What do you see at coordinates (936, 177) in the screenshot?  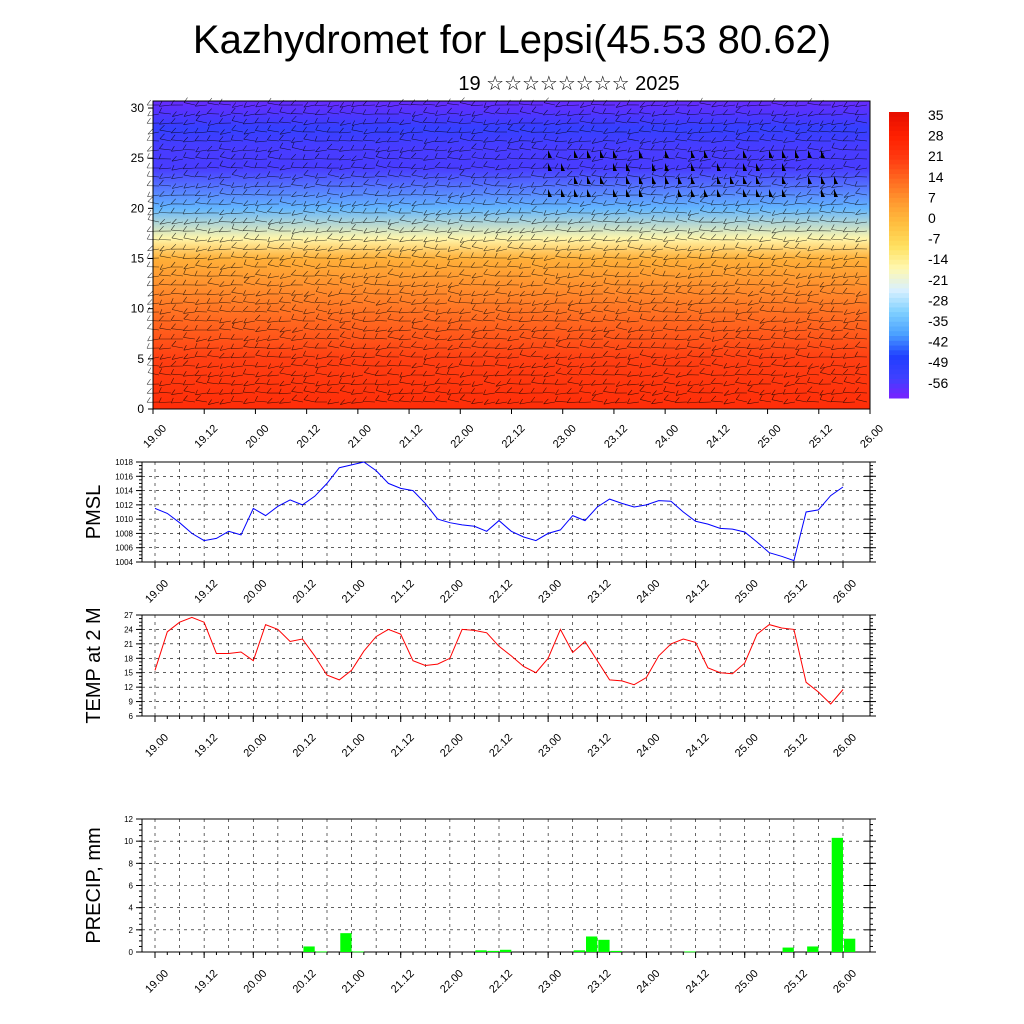 I see `colorbar-label: 14` at bounding box center [936, 177].